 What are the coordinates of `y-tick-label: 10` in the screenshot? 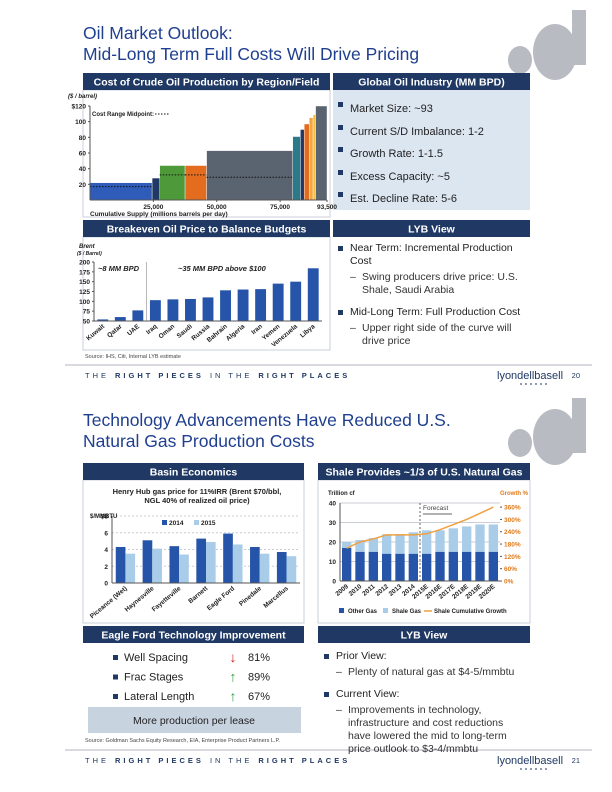 It's located at (333, 562).